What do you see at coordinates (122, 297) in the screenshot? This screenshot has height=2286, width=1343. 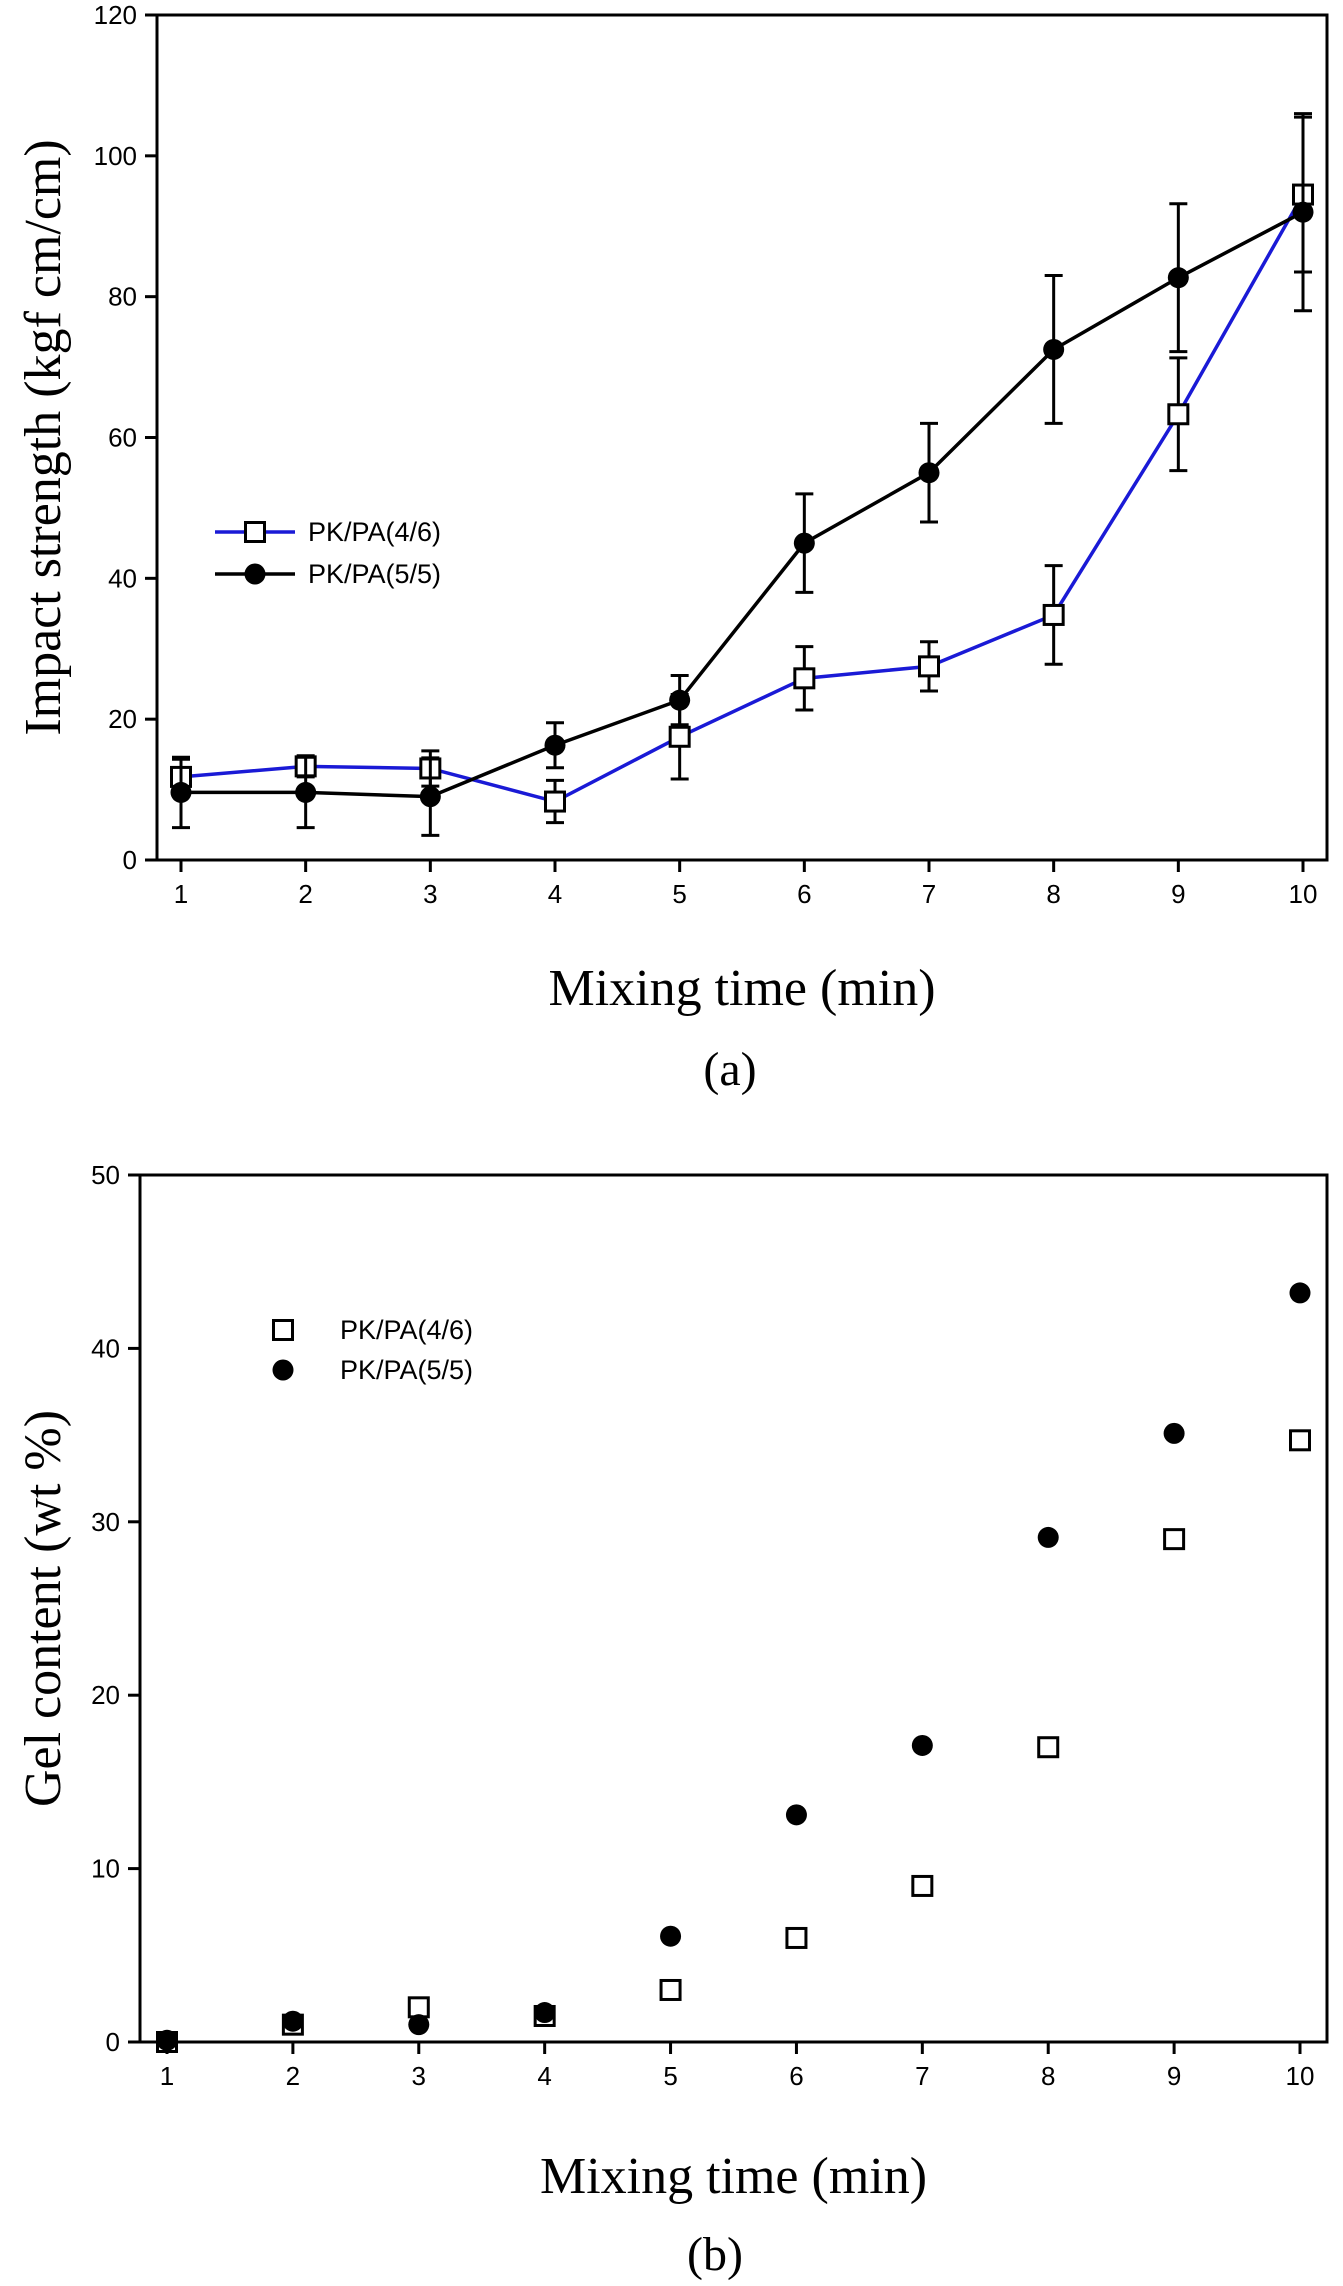 I see `y-tick-label: 80` at bounding box center [122, 297].